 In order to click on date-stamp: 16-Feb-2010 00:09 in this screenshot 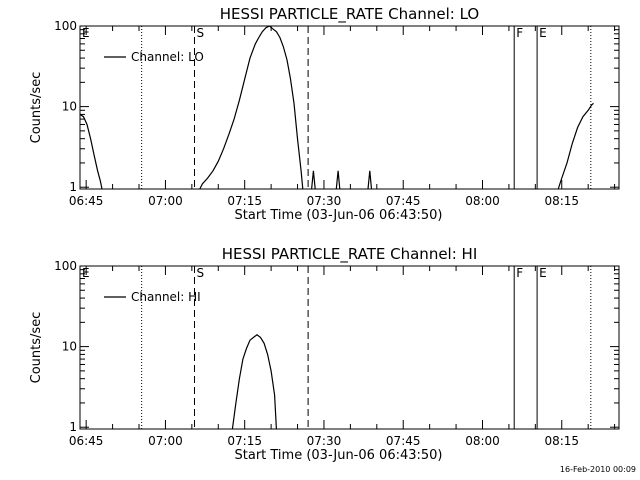, I will do `click(597, 469)`.